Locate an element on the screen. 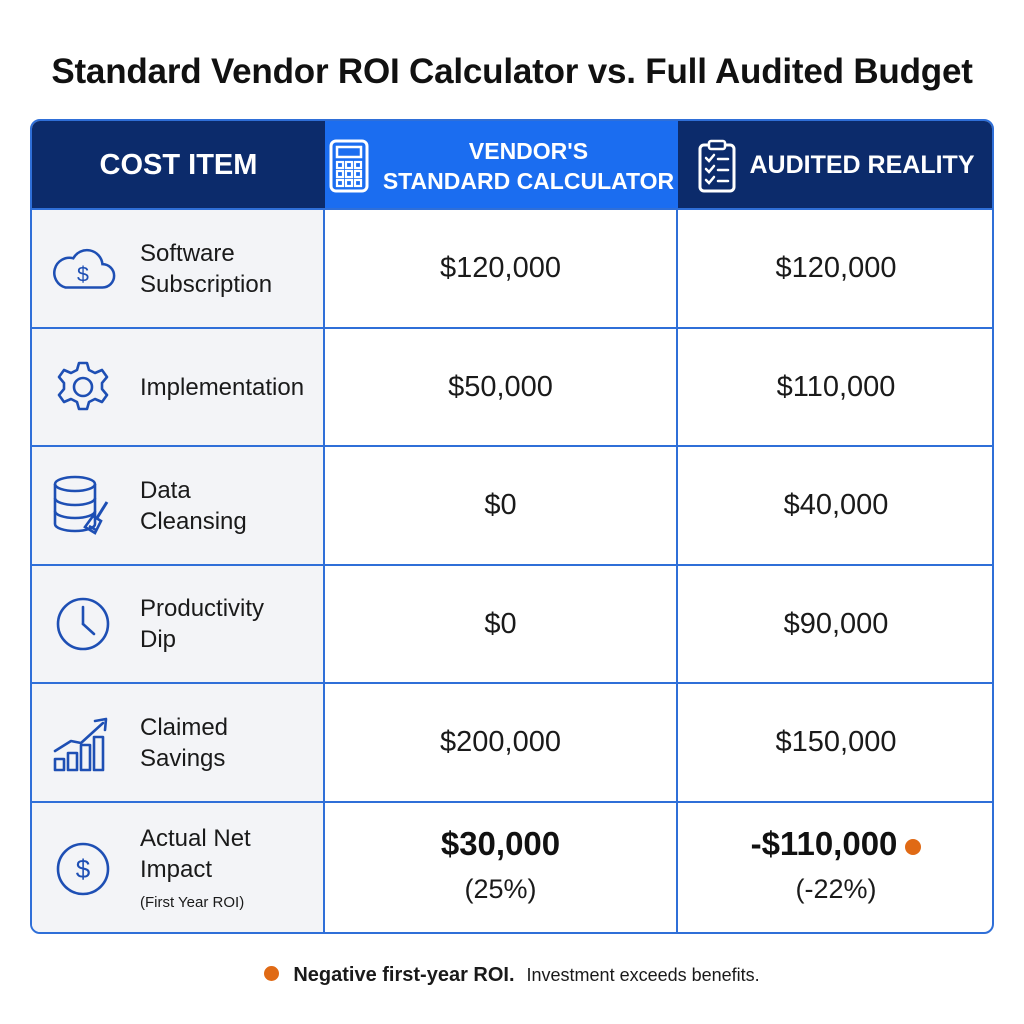 Image resolution: width=1024 pixels, height=1024 pixels. audited-value: $40,000 is located at coordinates (836, 505).